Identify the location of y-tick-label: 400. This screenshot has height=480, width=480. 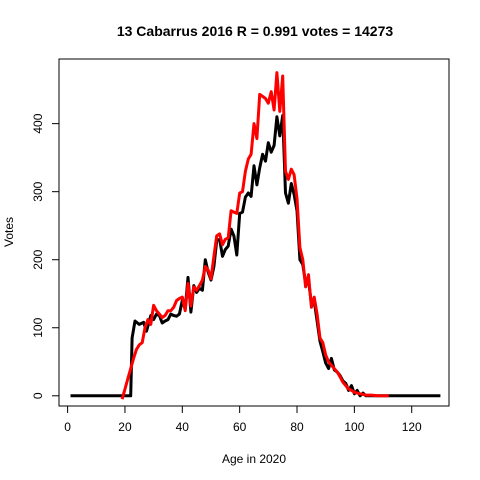
(38, 123).